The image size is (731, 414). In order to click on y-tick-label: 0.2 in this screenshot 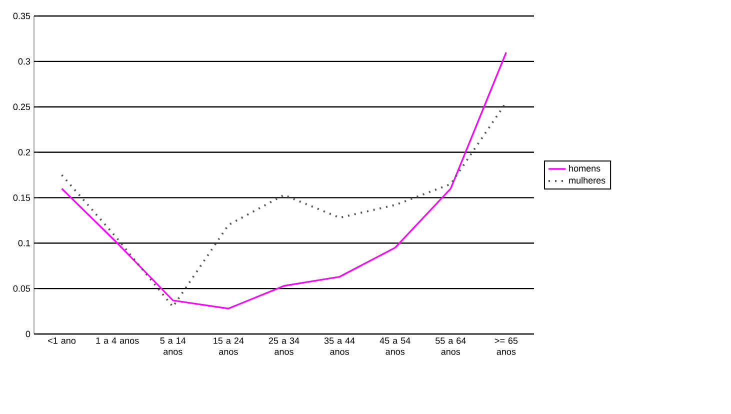, I will do `click(24, 152)`.